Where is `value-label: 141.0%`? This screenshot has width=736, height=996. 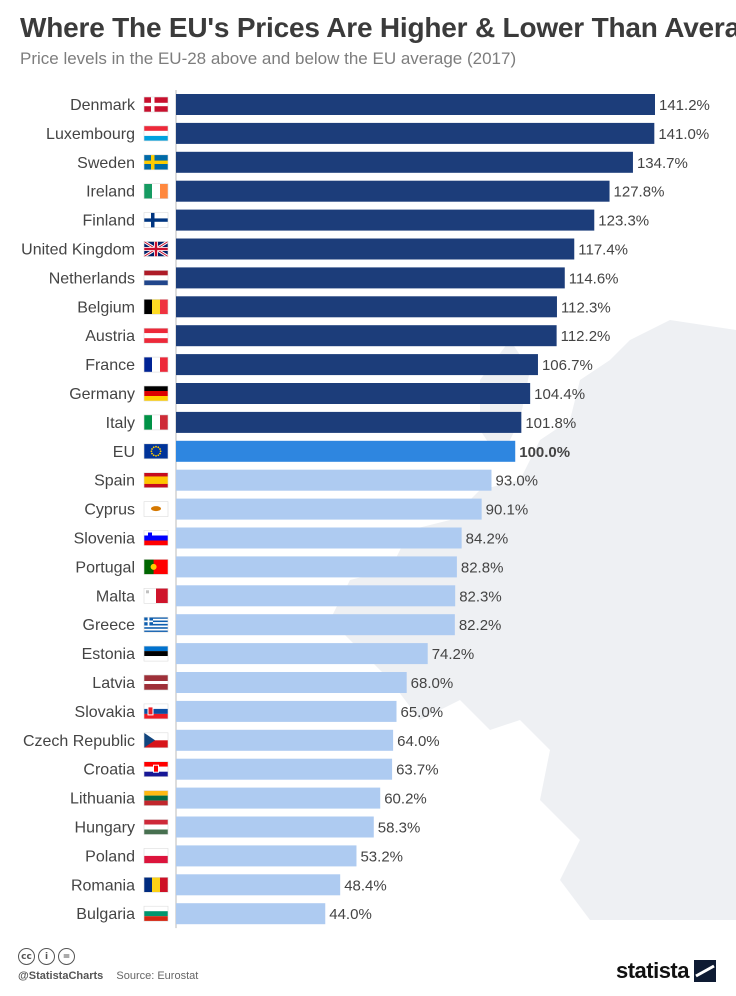 value-label: 141.0% is located at coordinates (683, 134).